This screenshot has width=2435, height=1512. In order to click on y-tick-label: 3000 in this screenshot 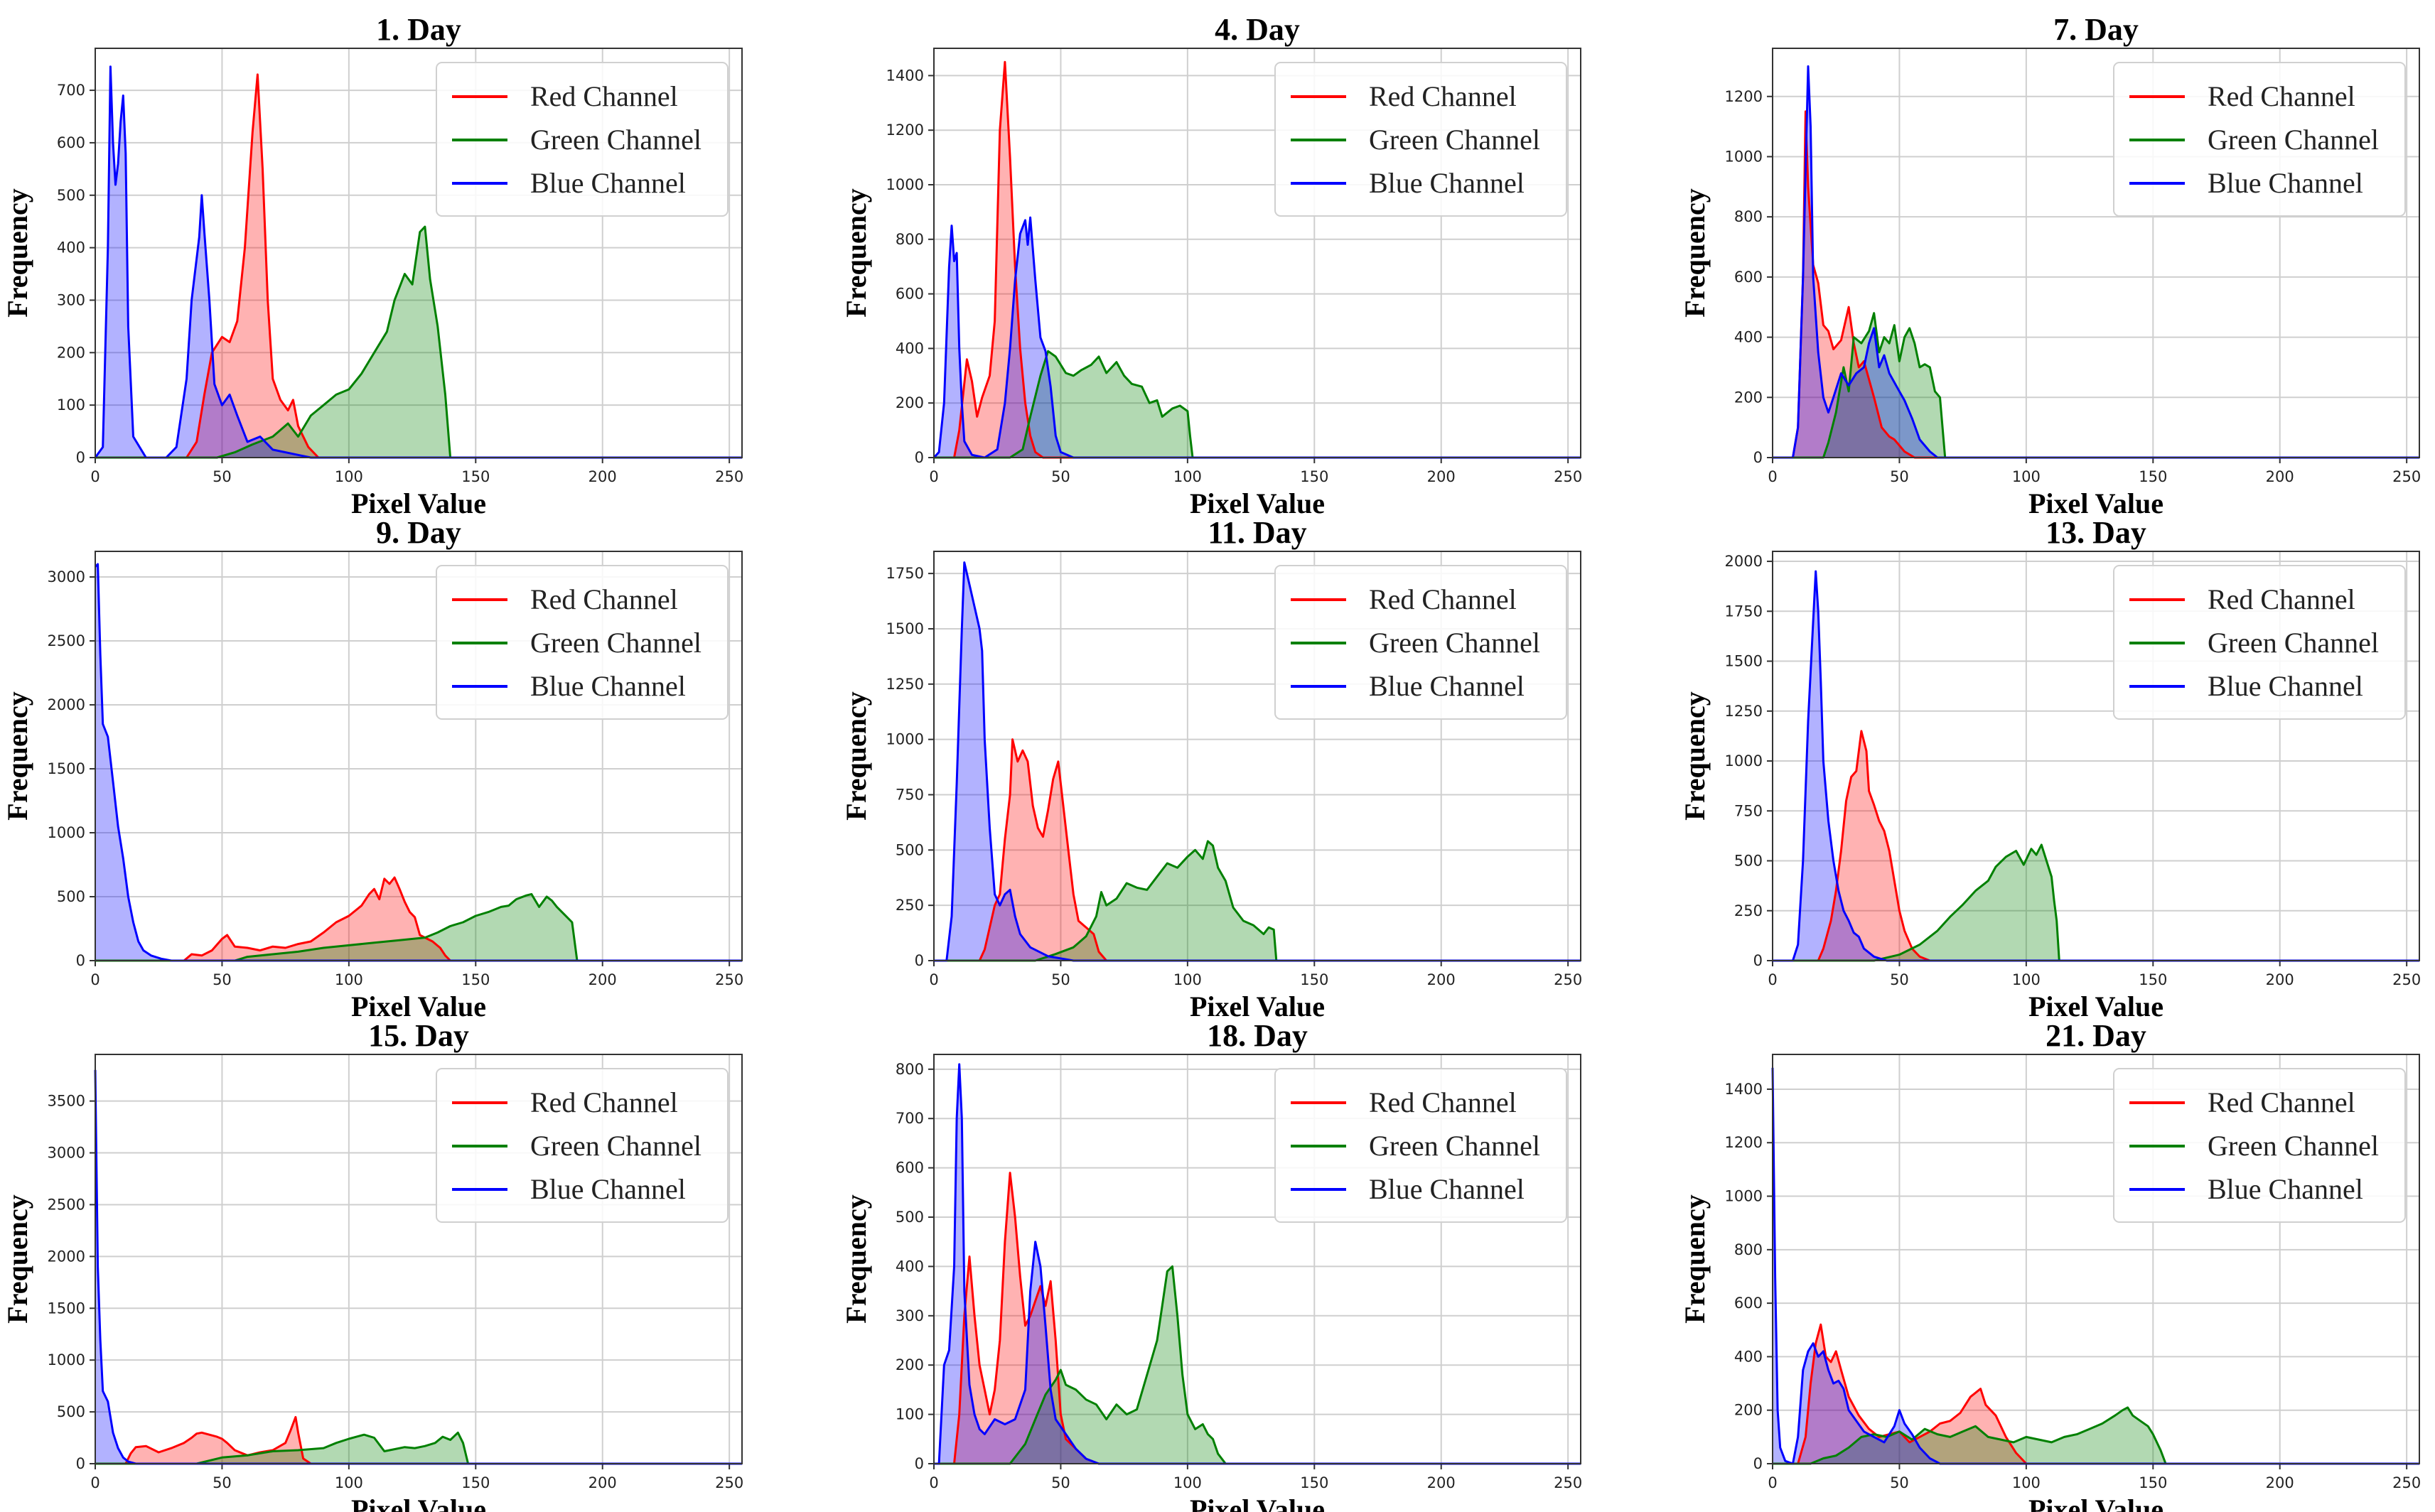, I will do `click(67, 1153)`.